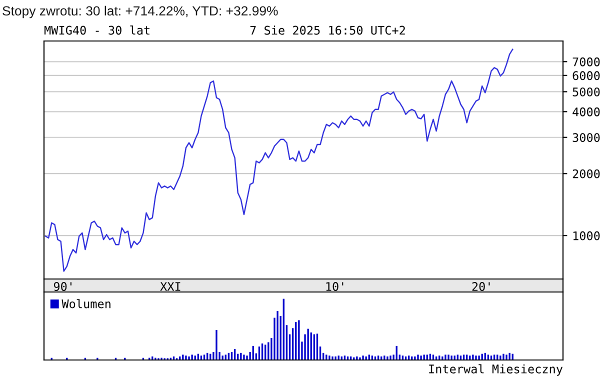 The height and width of the screenshot is (378, 606). Describe the element at coordinates (586, 235) in the screenshot. I see `y-tick-label: 1000` at that location.